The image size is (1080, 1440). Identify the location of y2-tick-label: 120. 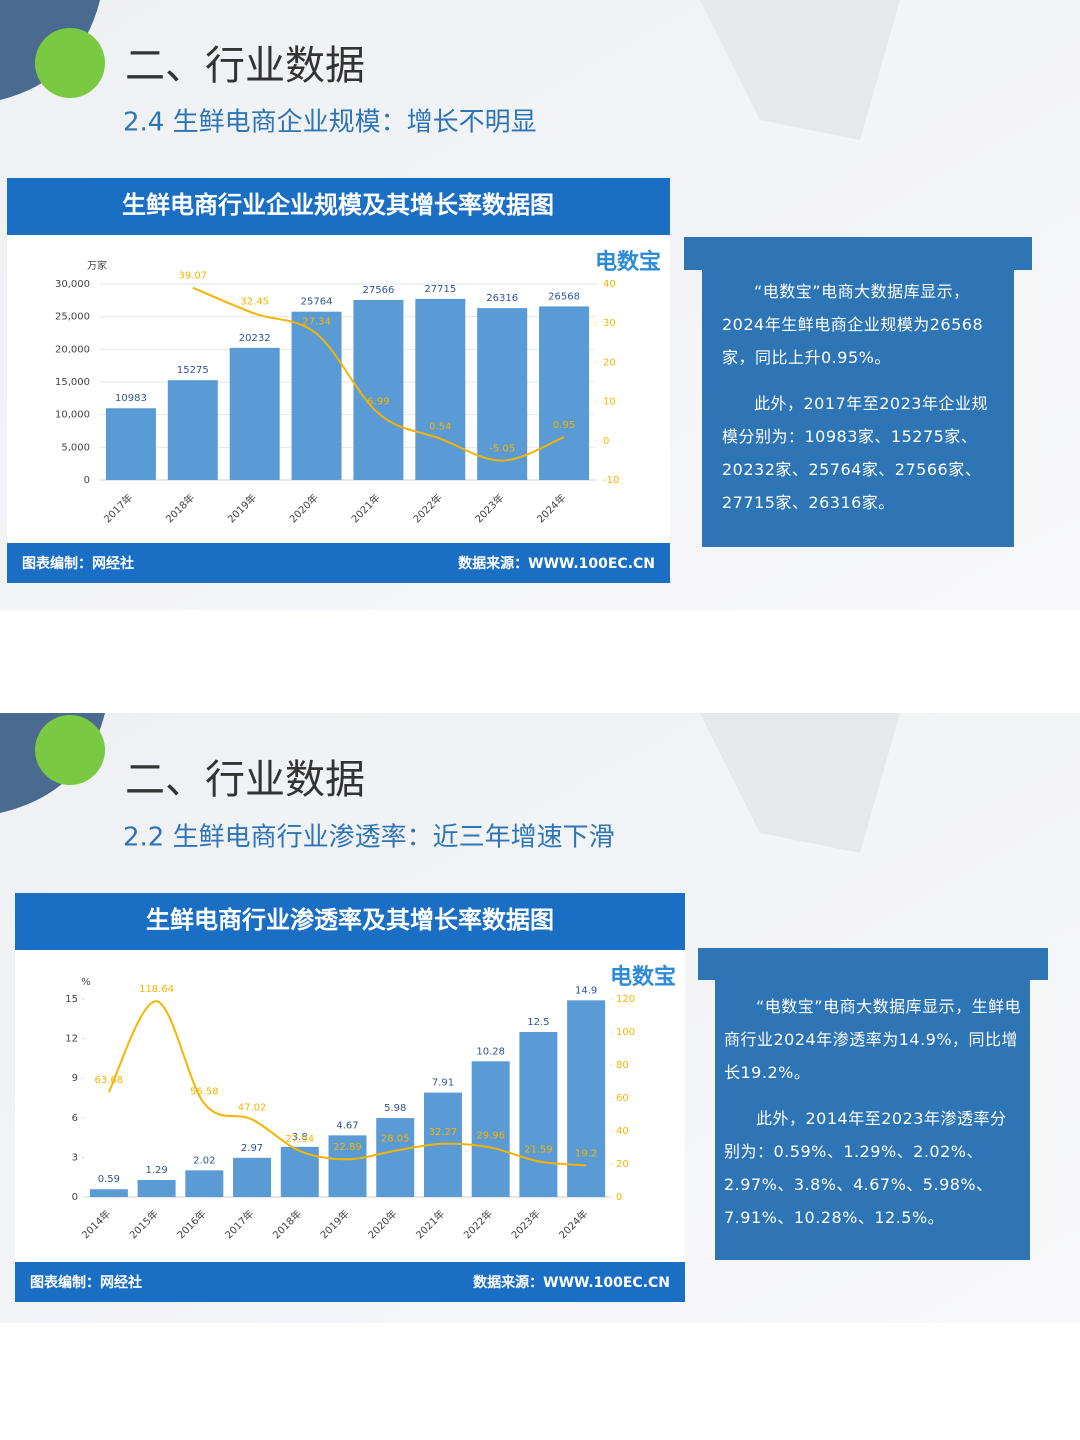
(625, 999).